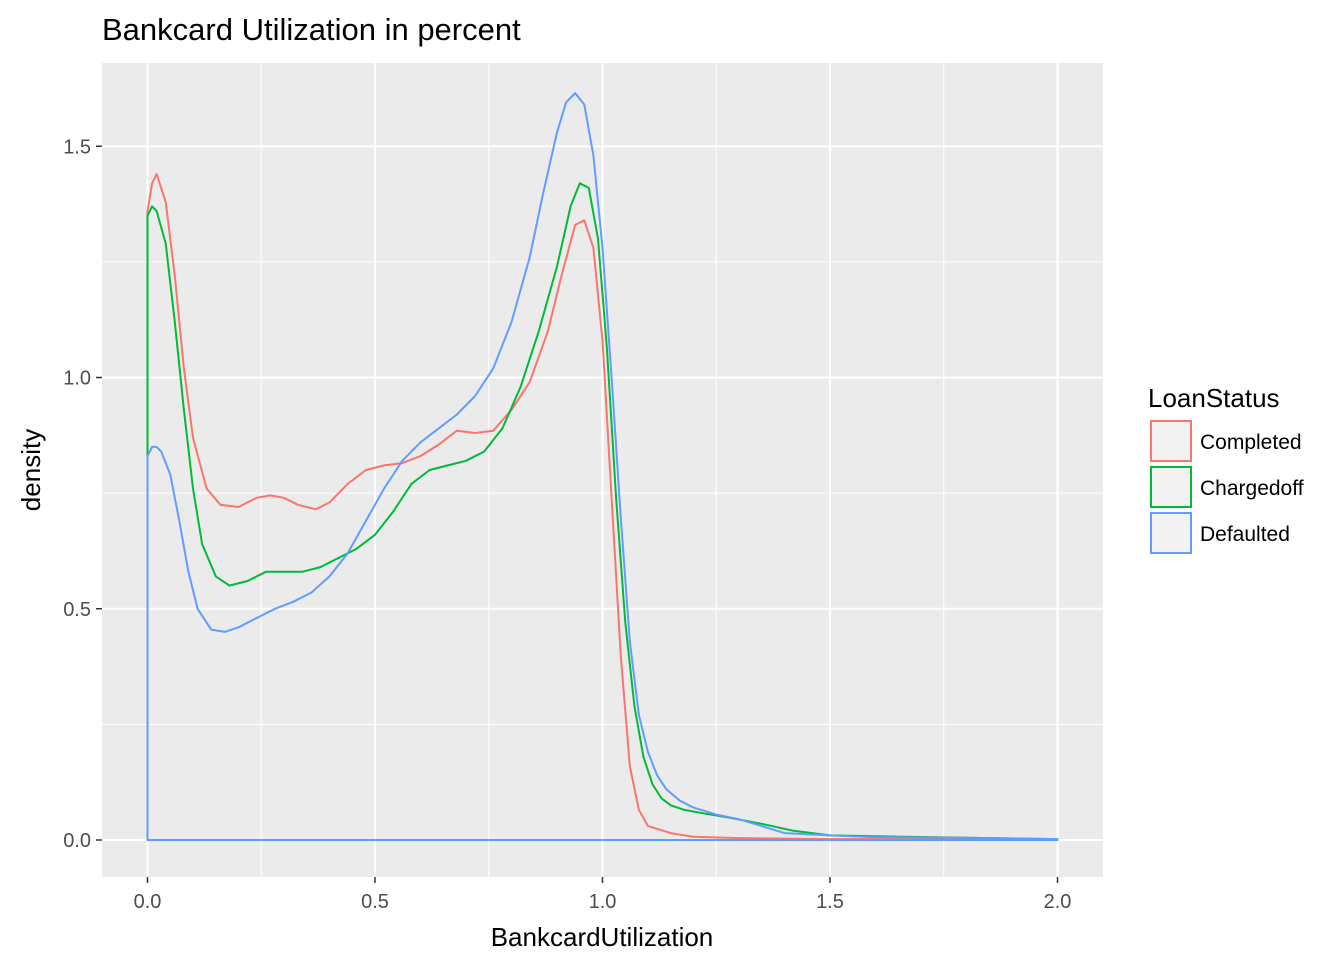  I want to click on legend-label-chargedoff: Chargedoff, so click(1252, 488).